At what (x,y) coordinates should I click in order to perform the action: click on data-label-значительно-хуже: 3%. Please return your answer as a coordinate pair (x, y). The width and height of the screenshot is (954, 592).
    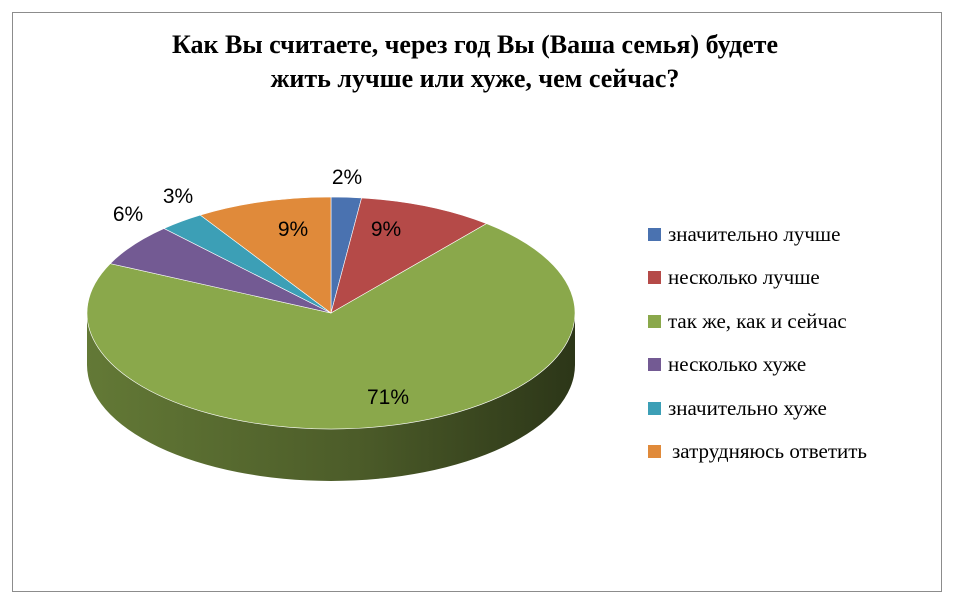
    Looking at the image, I should click on (178, 196).